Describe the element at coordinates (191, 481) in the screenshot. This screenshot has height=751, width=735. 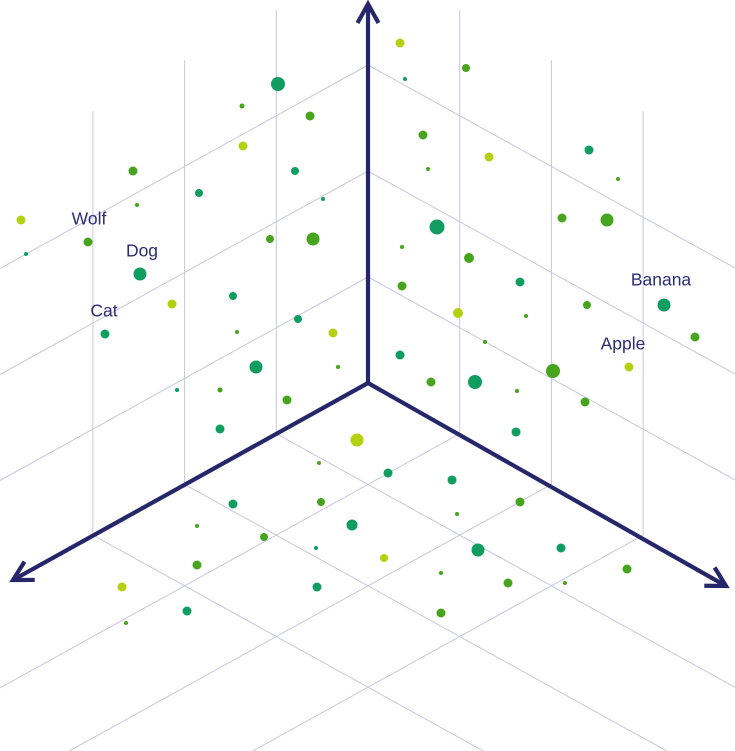
I see `x-axis-line` at that location.